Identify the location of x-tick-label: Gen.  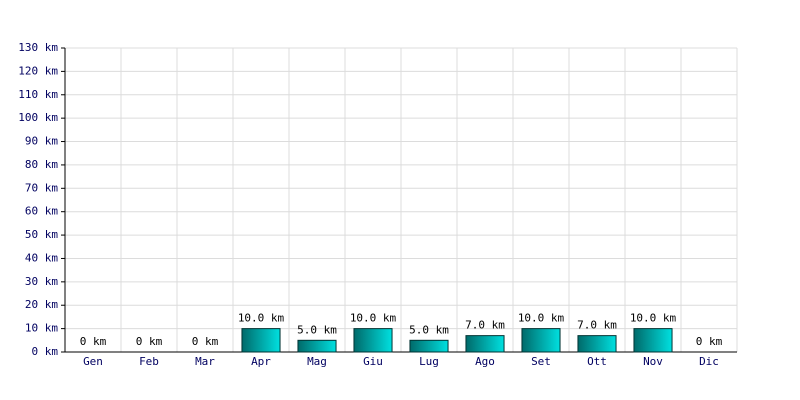
(93, 361).